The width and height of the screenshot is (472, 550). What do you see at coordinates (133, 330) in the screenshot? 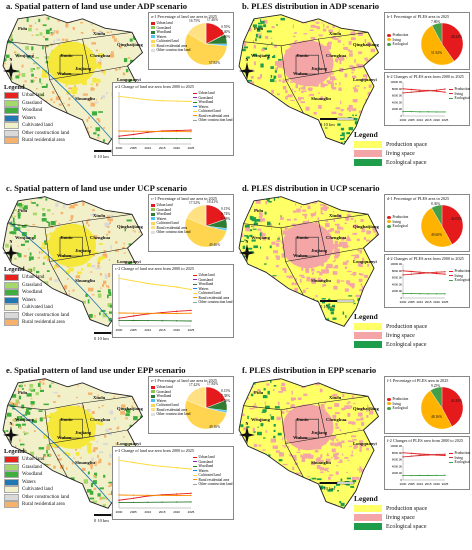
I see `x-tick-label: 2005` at bounding box center [133, 330].